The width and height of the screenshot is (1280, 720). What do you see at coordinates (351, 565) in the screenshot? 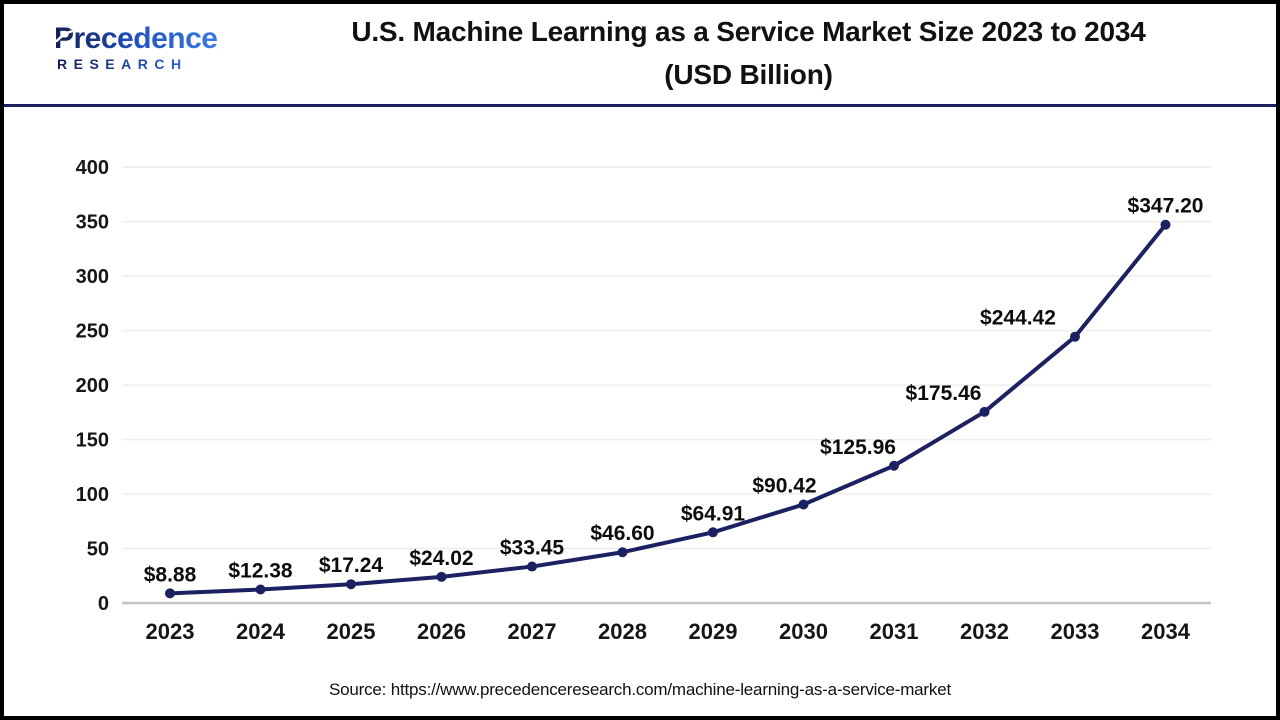
I see `data-point-label: $17.24` at bounding box center [351, 565].